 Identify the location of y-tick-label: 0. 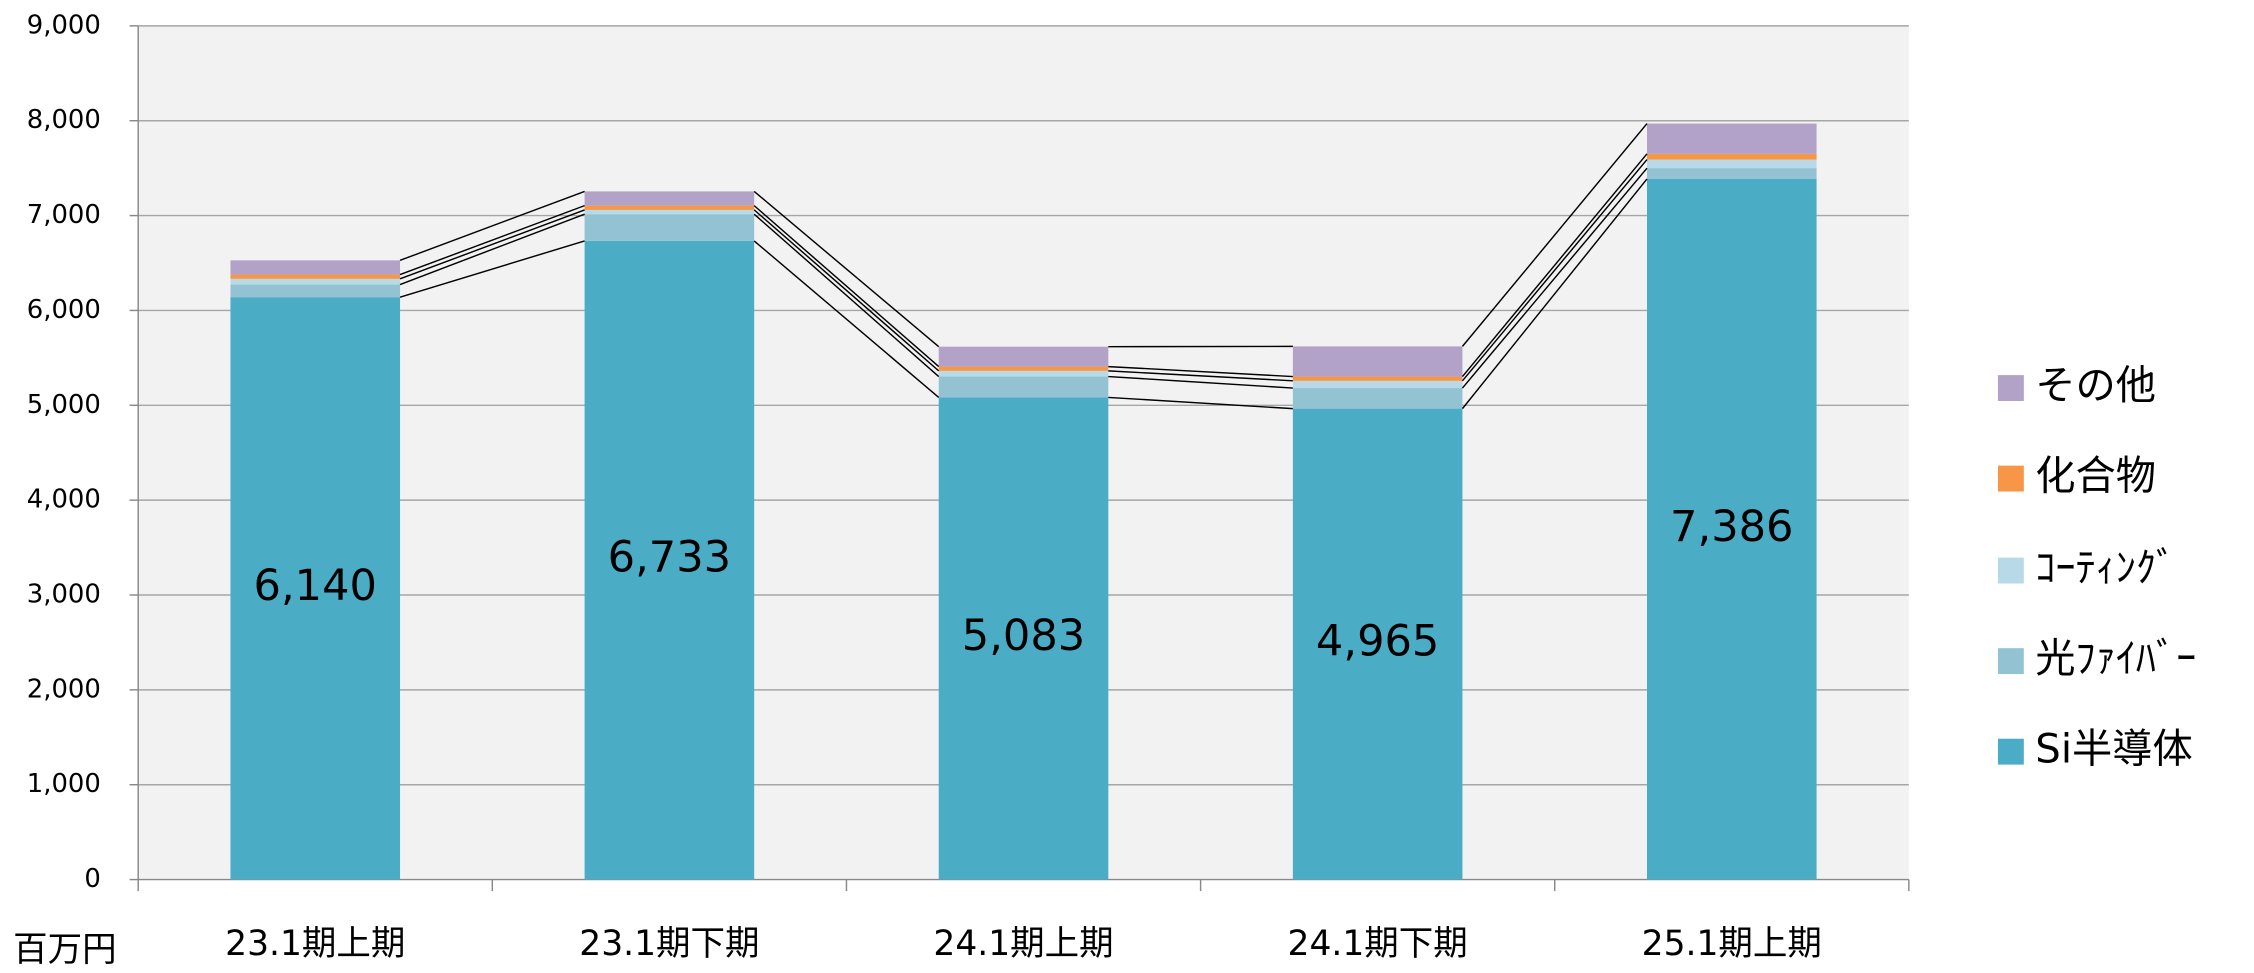
(92, 879).